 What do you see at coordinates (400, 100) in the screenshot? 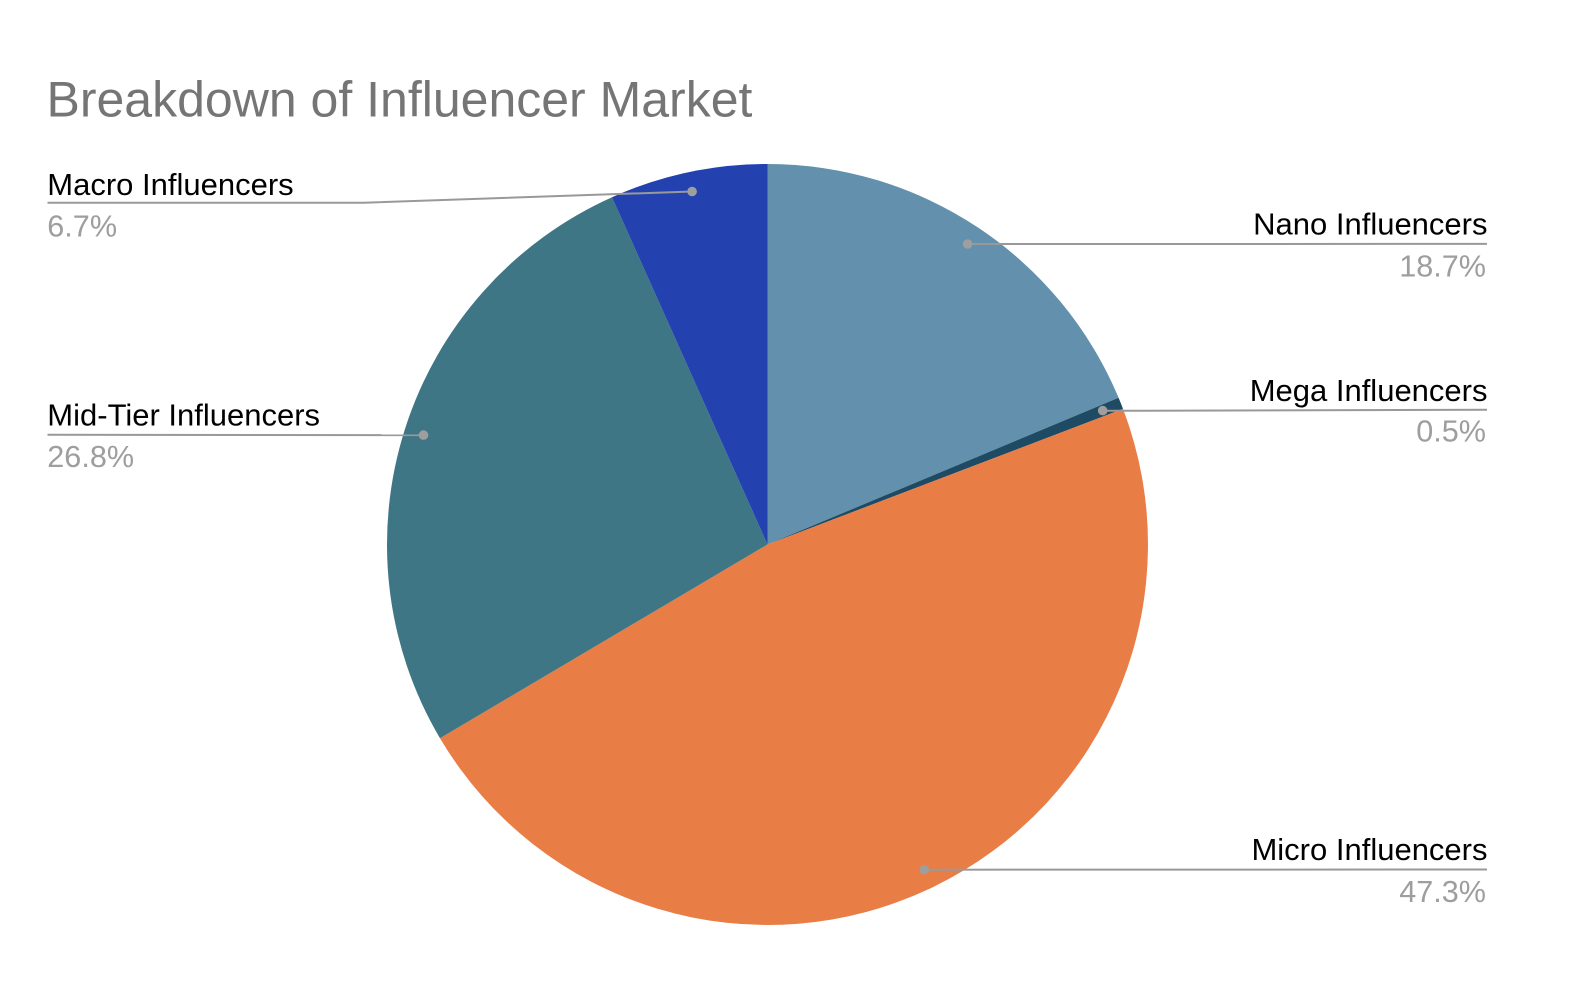
I see `svg-text: Breakdown of Influencer Market` at bounding box center [400, 100].